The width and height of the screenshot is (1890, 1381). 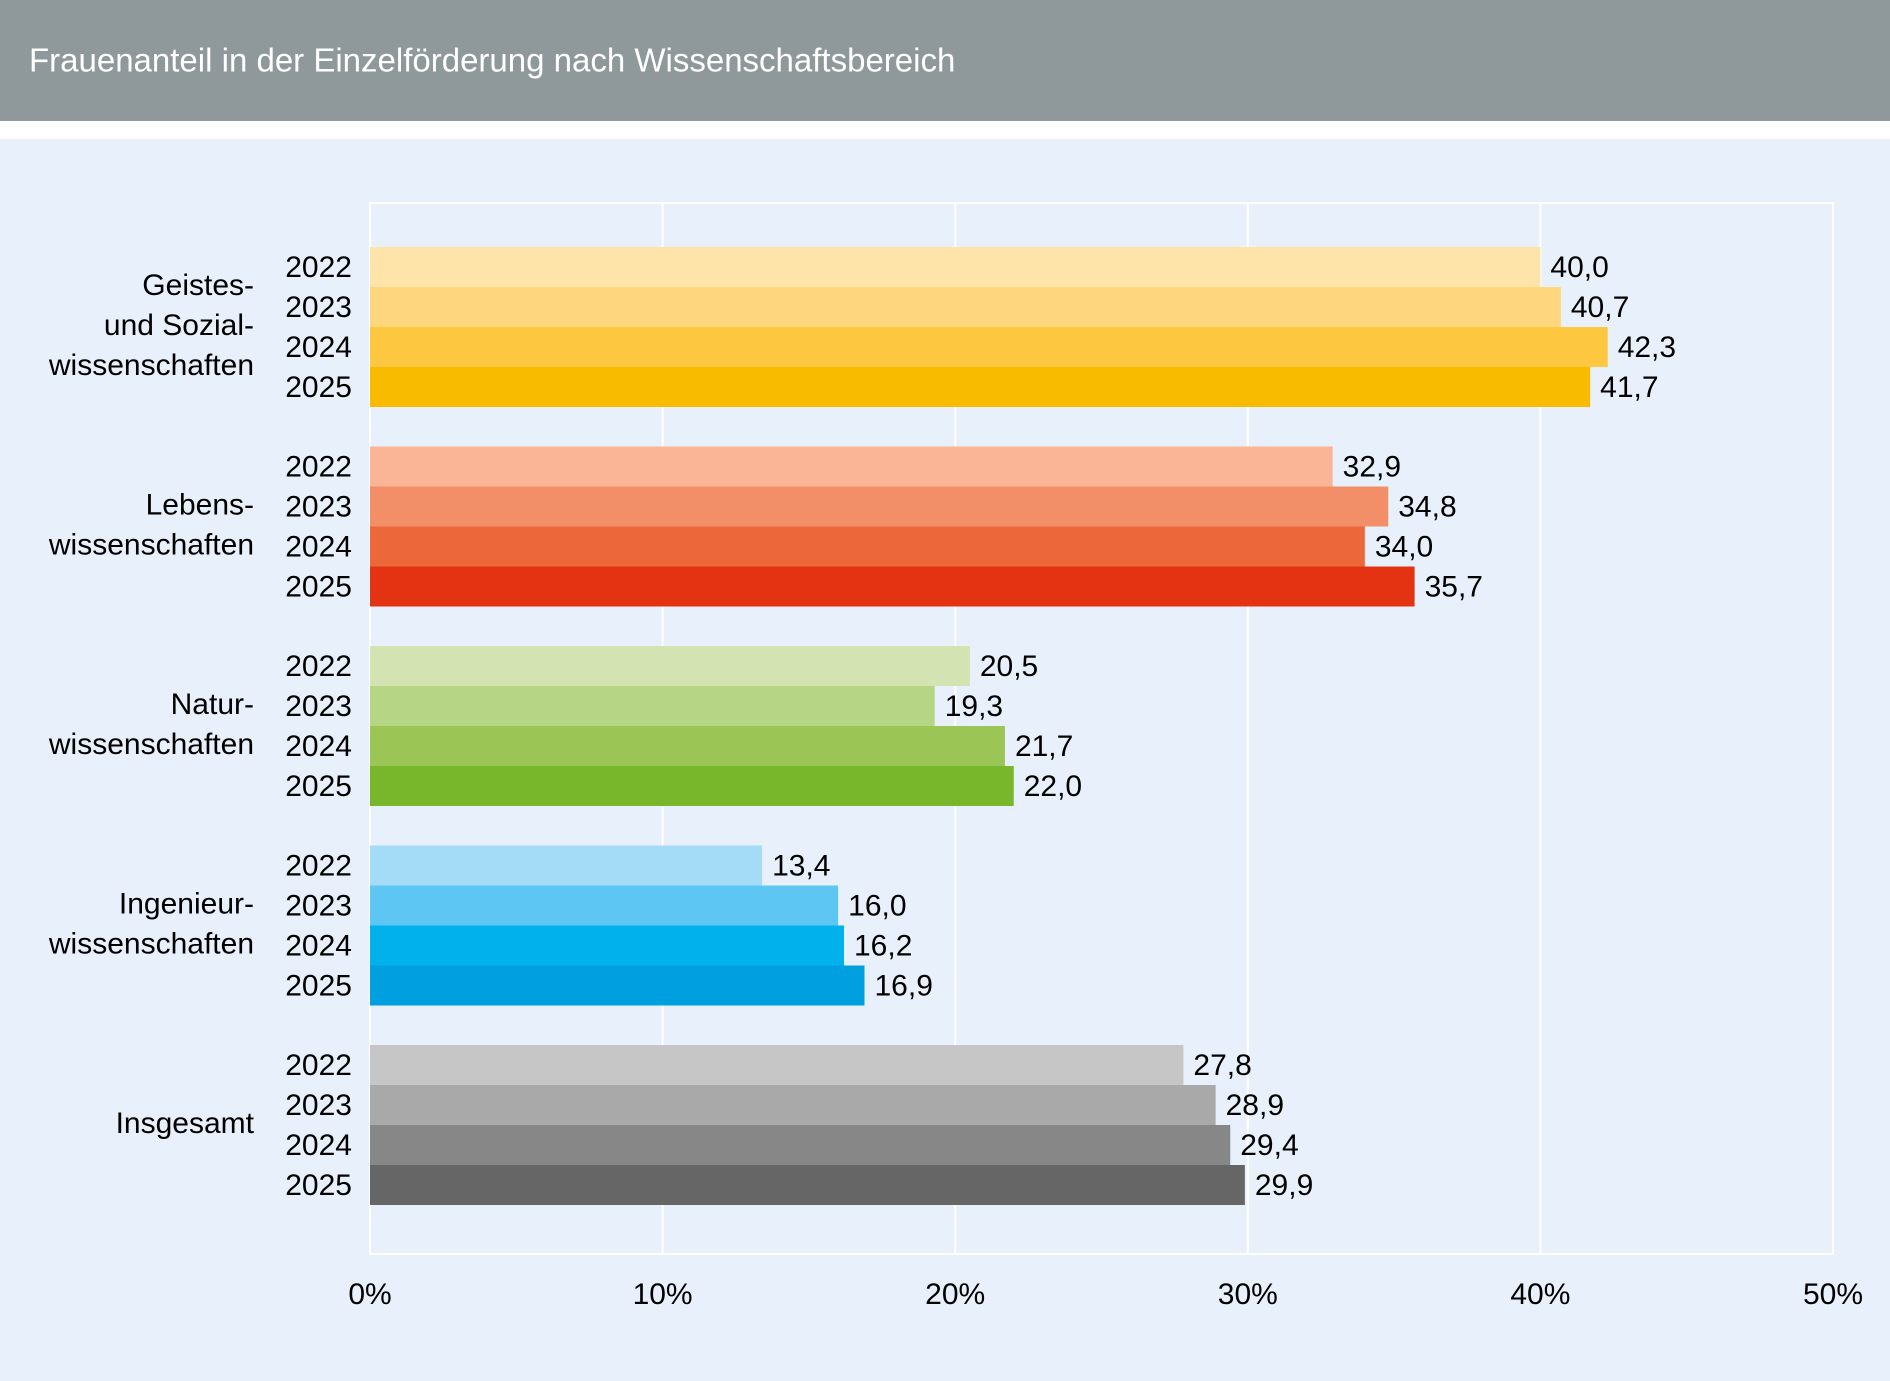 I want to click on value-label: 22,0, so click(x=1053, y=786).